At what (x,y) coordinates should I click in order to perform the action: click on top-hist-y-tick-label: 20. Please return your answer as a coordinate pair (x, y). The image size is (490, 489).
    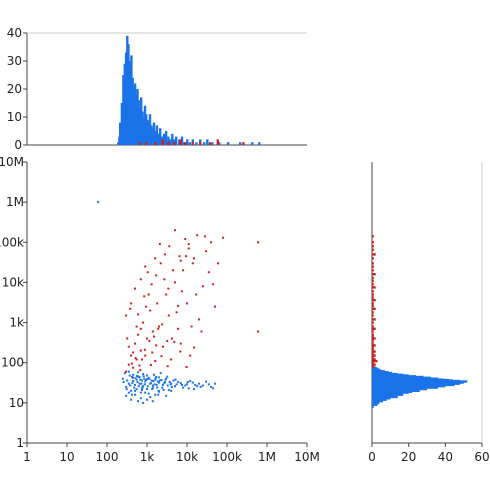
    Looking at the image, I should click on (14, 89).